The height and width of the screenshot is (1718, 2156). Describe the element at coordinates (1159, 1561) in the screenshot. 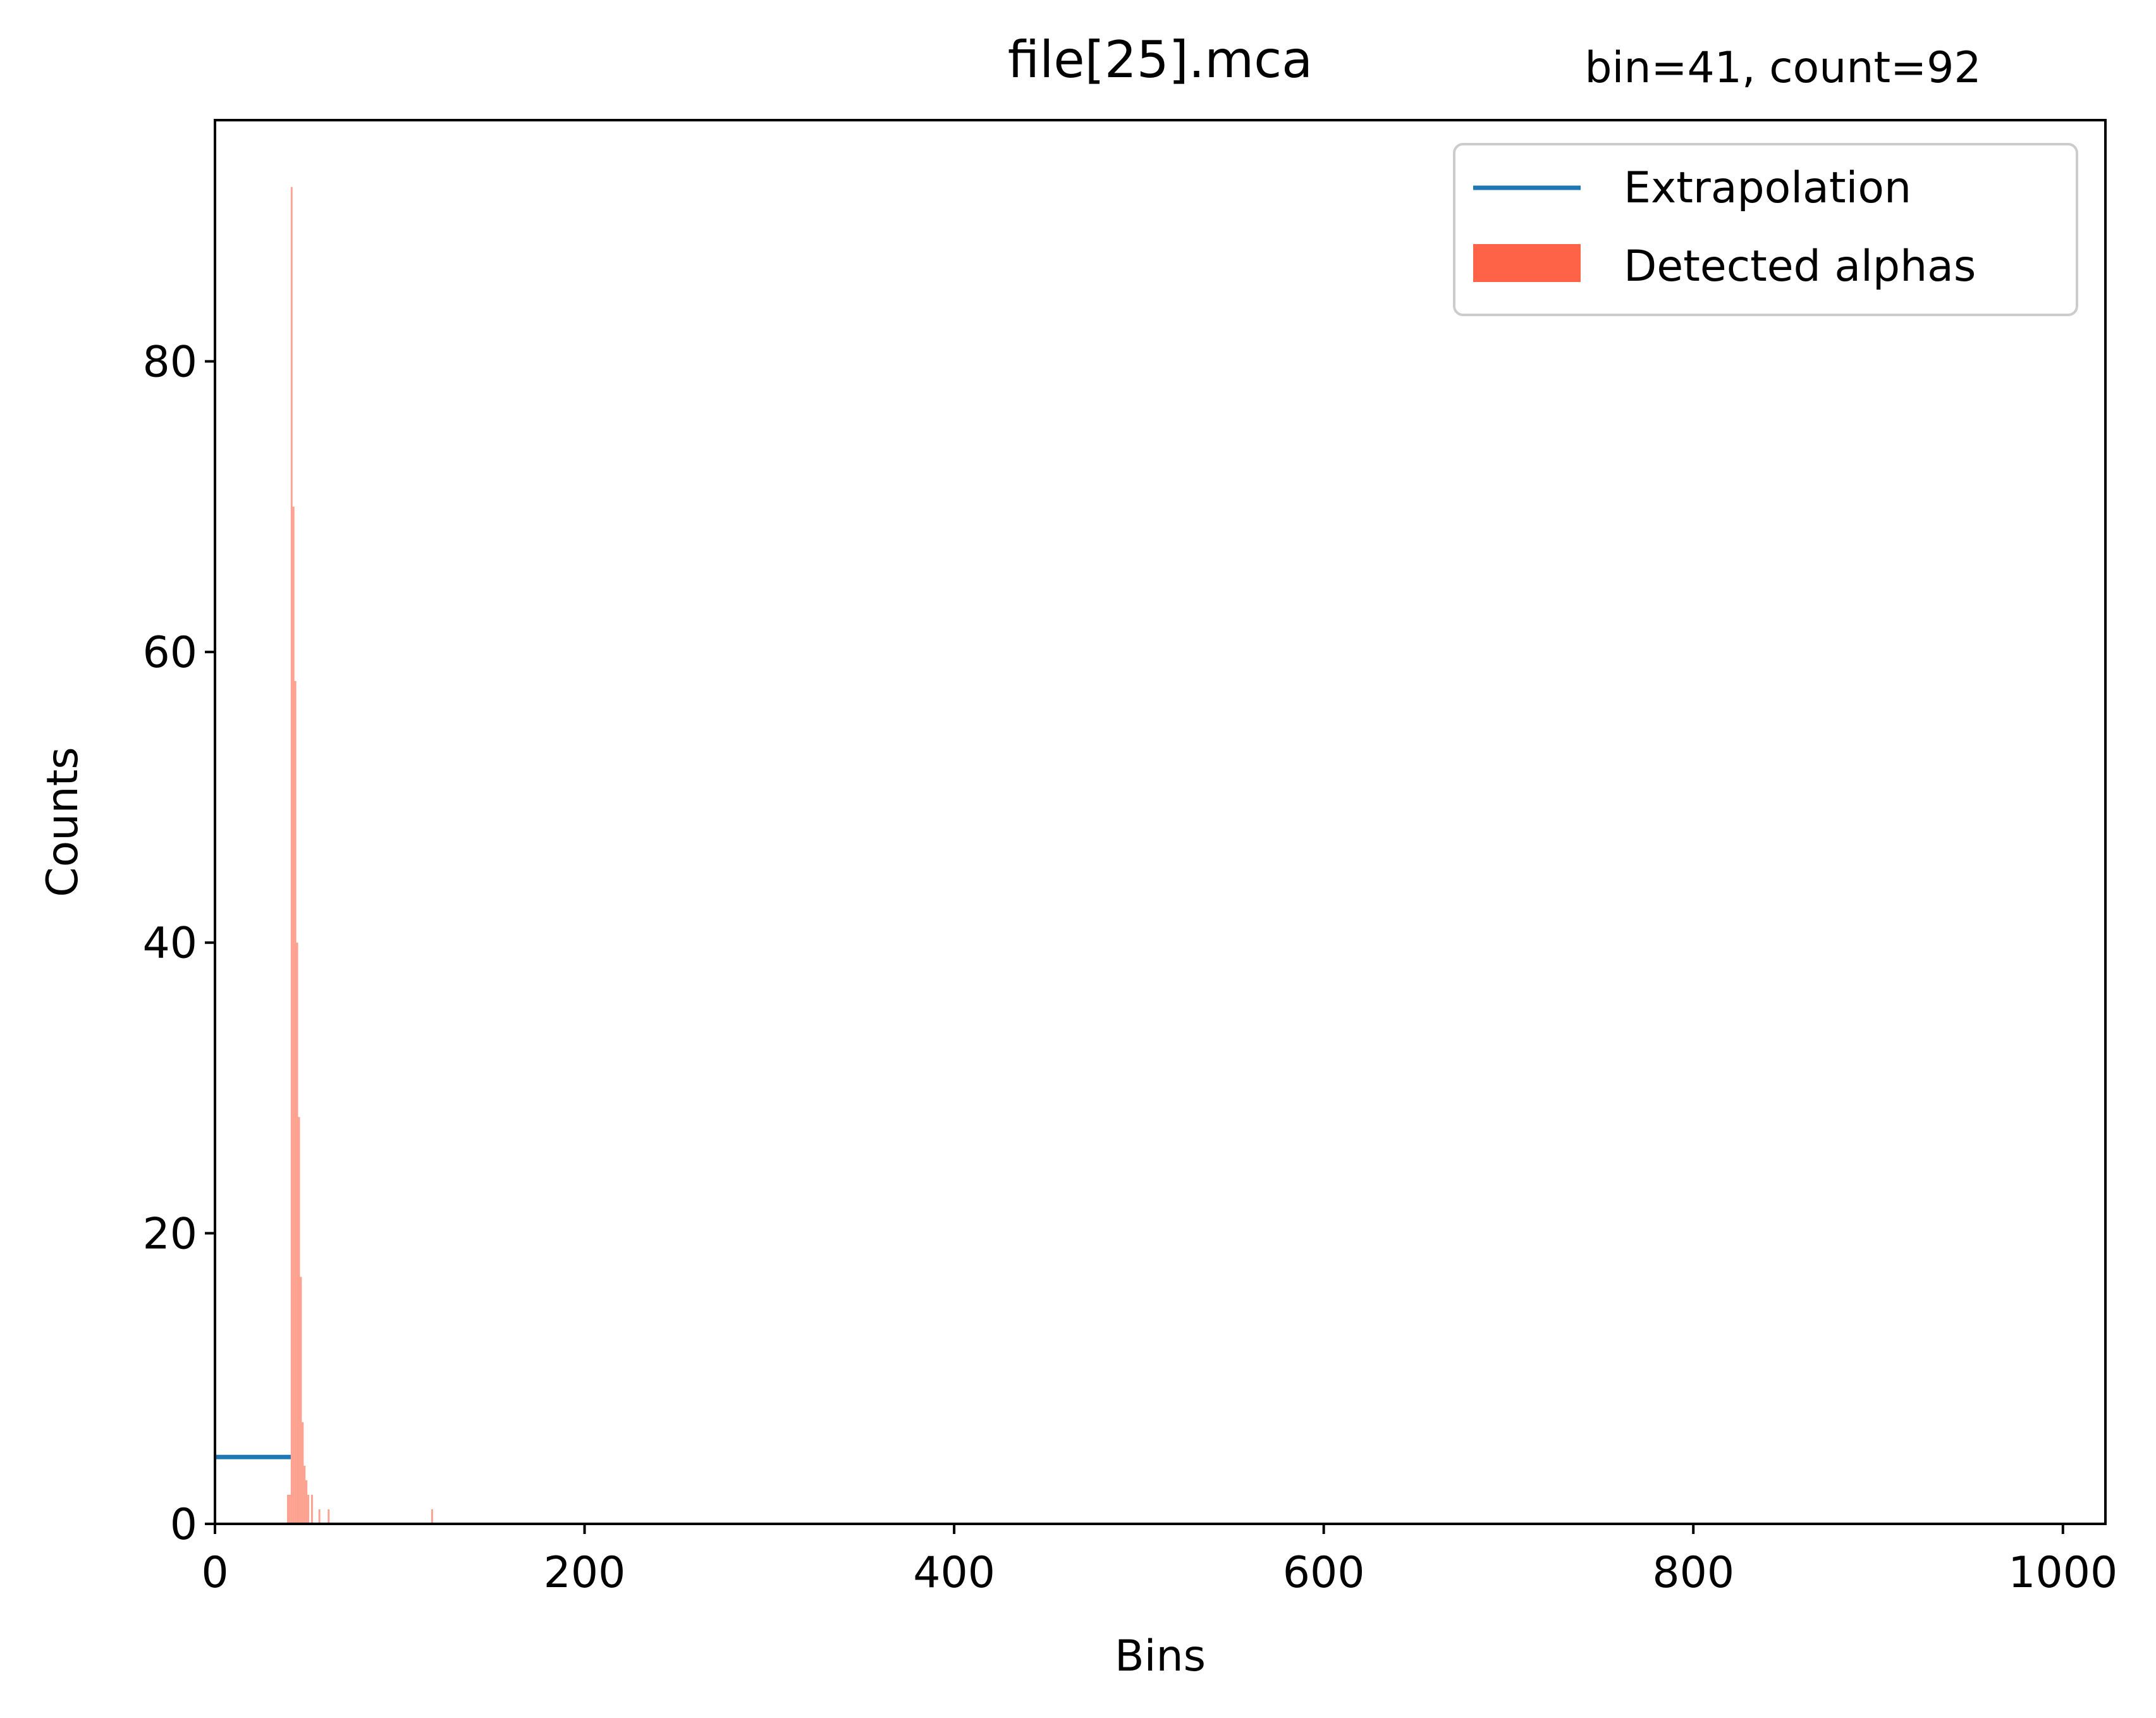

I see `x-ticks: 0 200 400 600 800 1000` at that location.